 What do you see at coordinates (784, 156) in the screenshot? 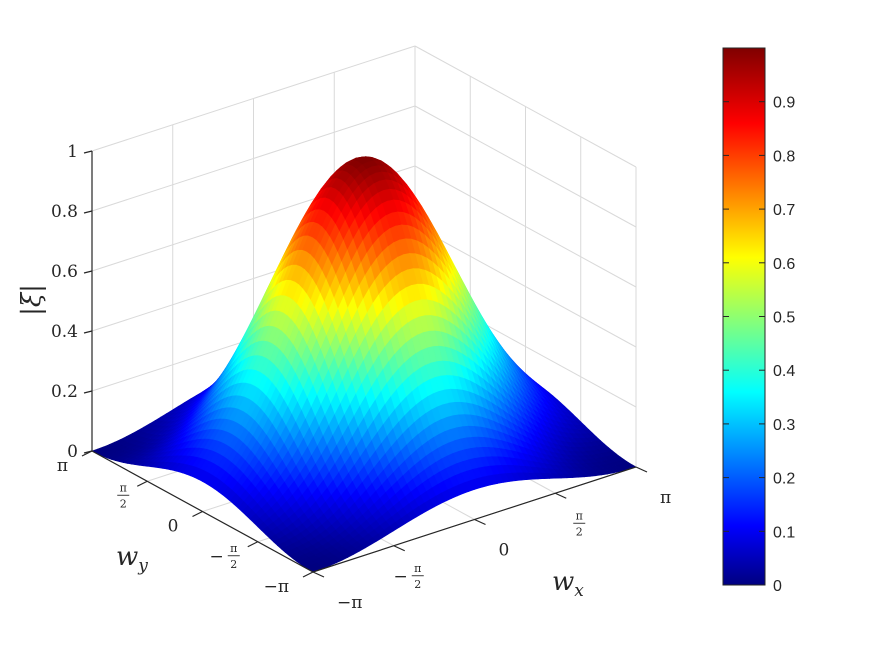
I see `colorbar-tick-label: 0.8` at bounding box center [784, 156].